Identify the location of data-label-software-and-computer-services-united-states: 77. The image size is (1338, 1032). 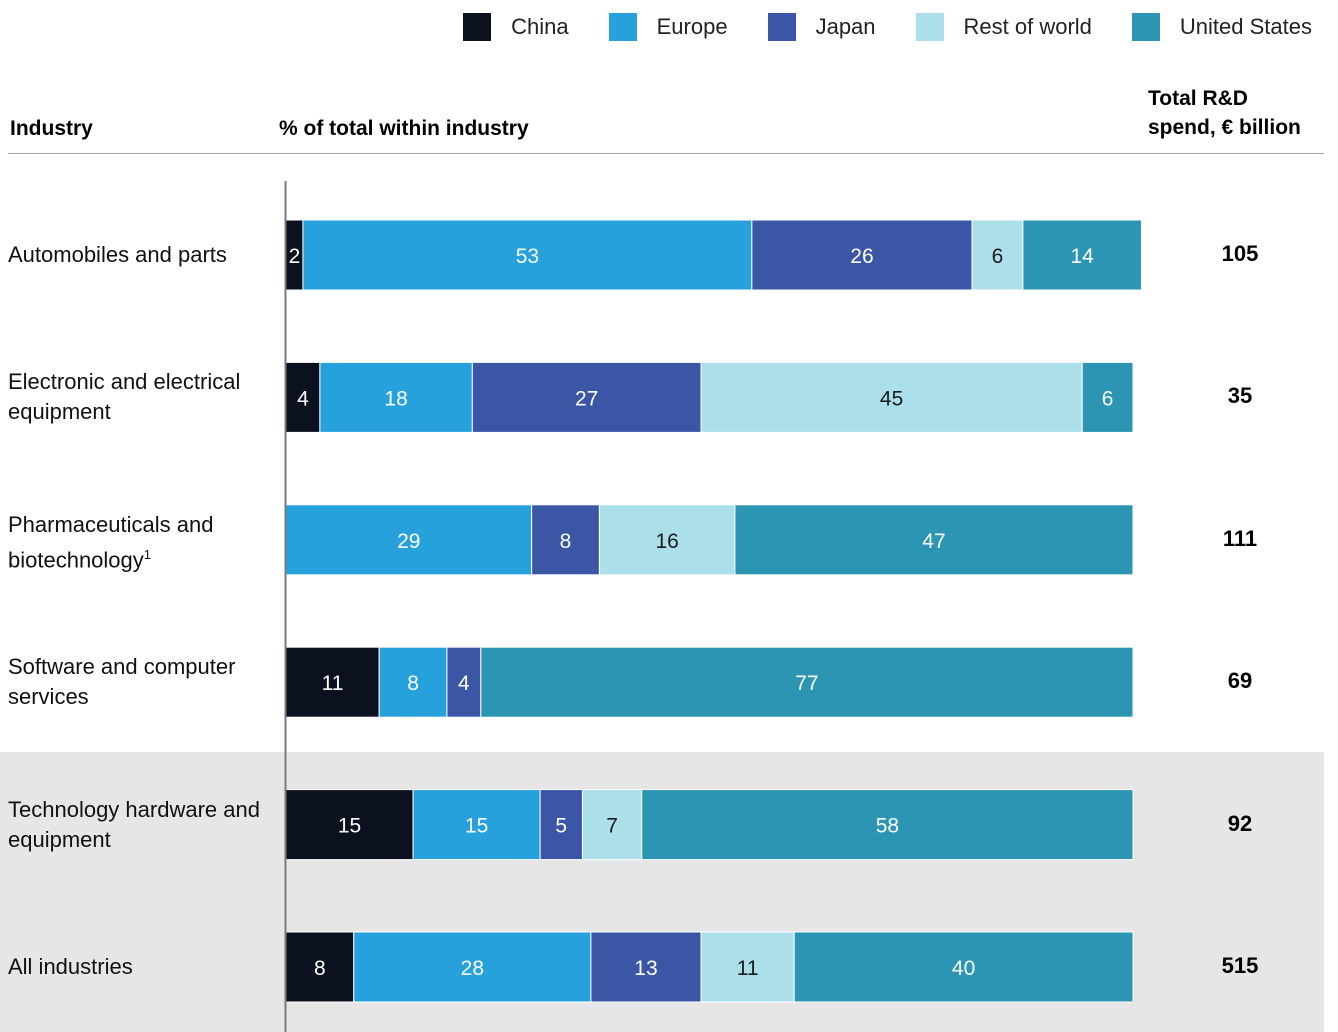
(806, 683).